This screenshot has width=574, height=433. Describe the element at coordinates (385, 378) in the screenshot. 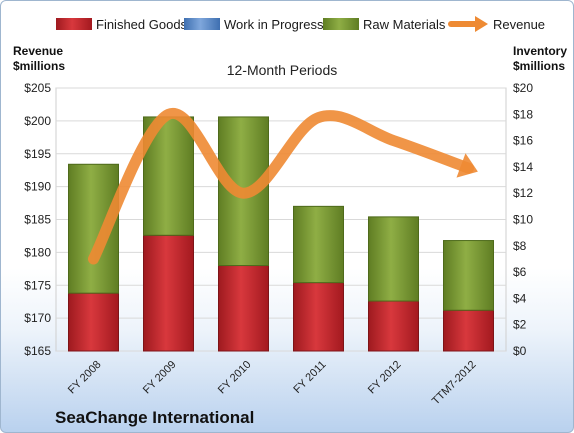

I see `x-tick-label: FY 2012` at that location.